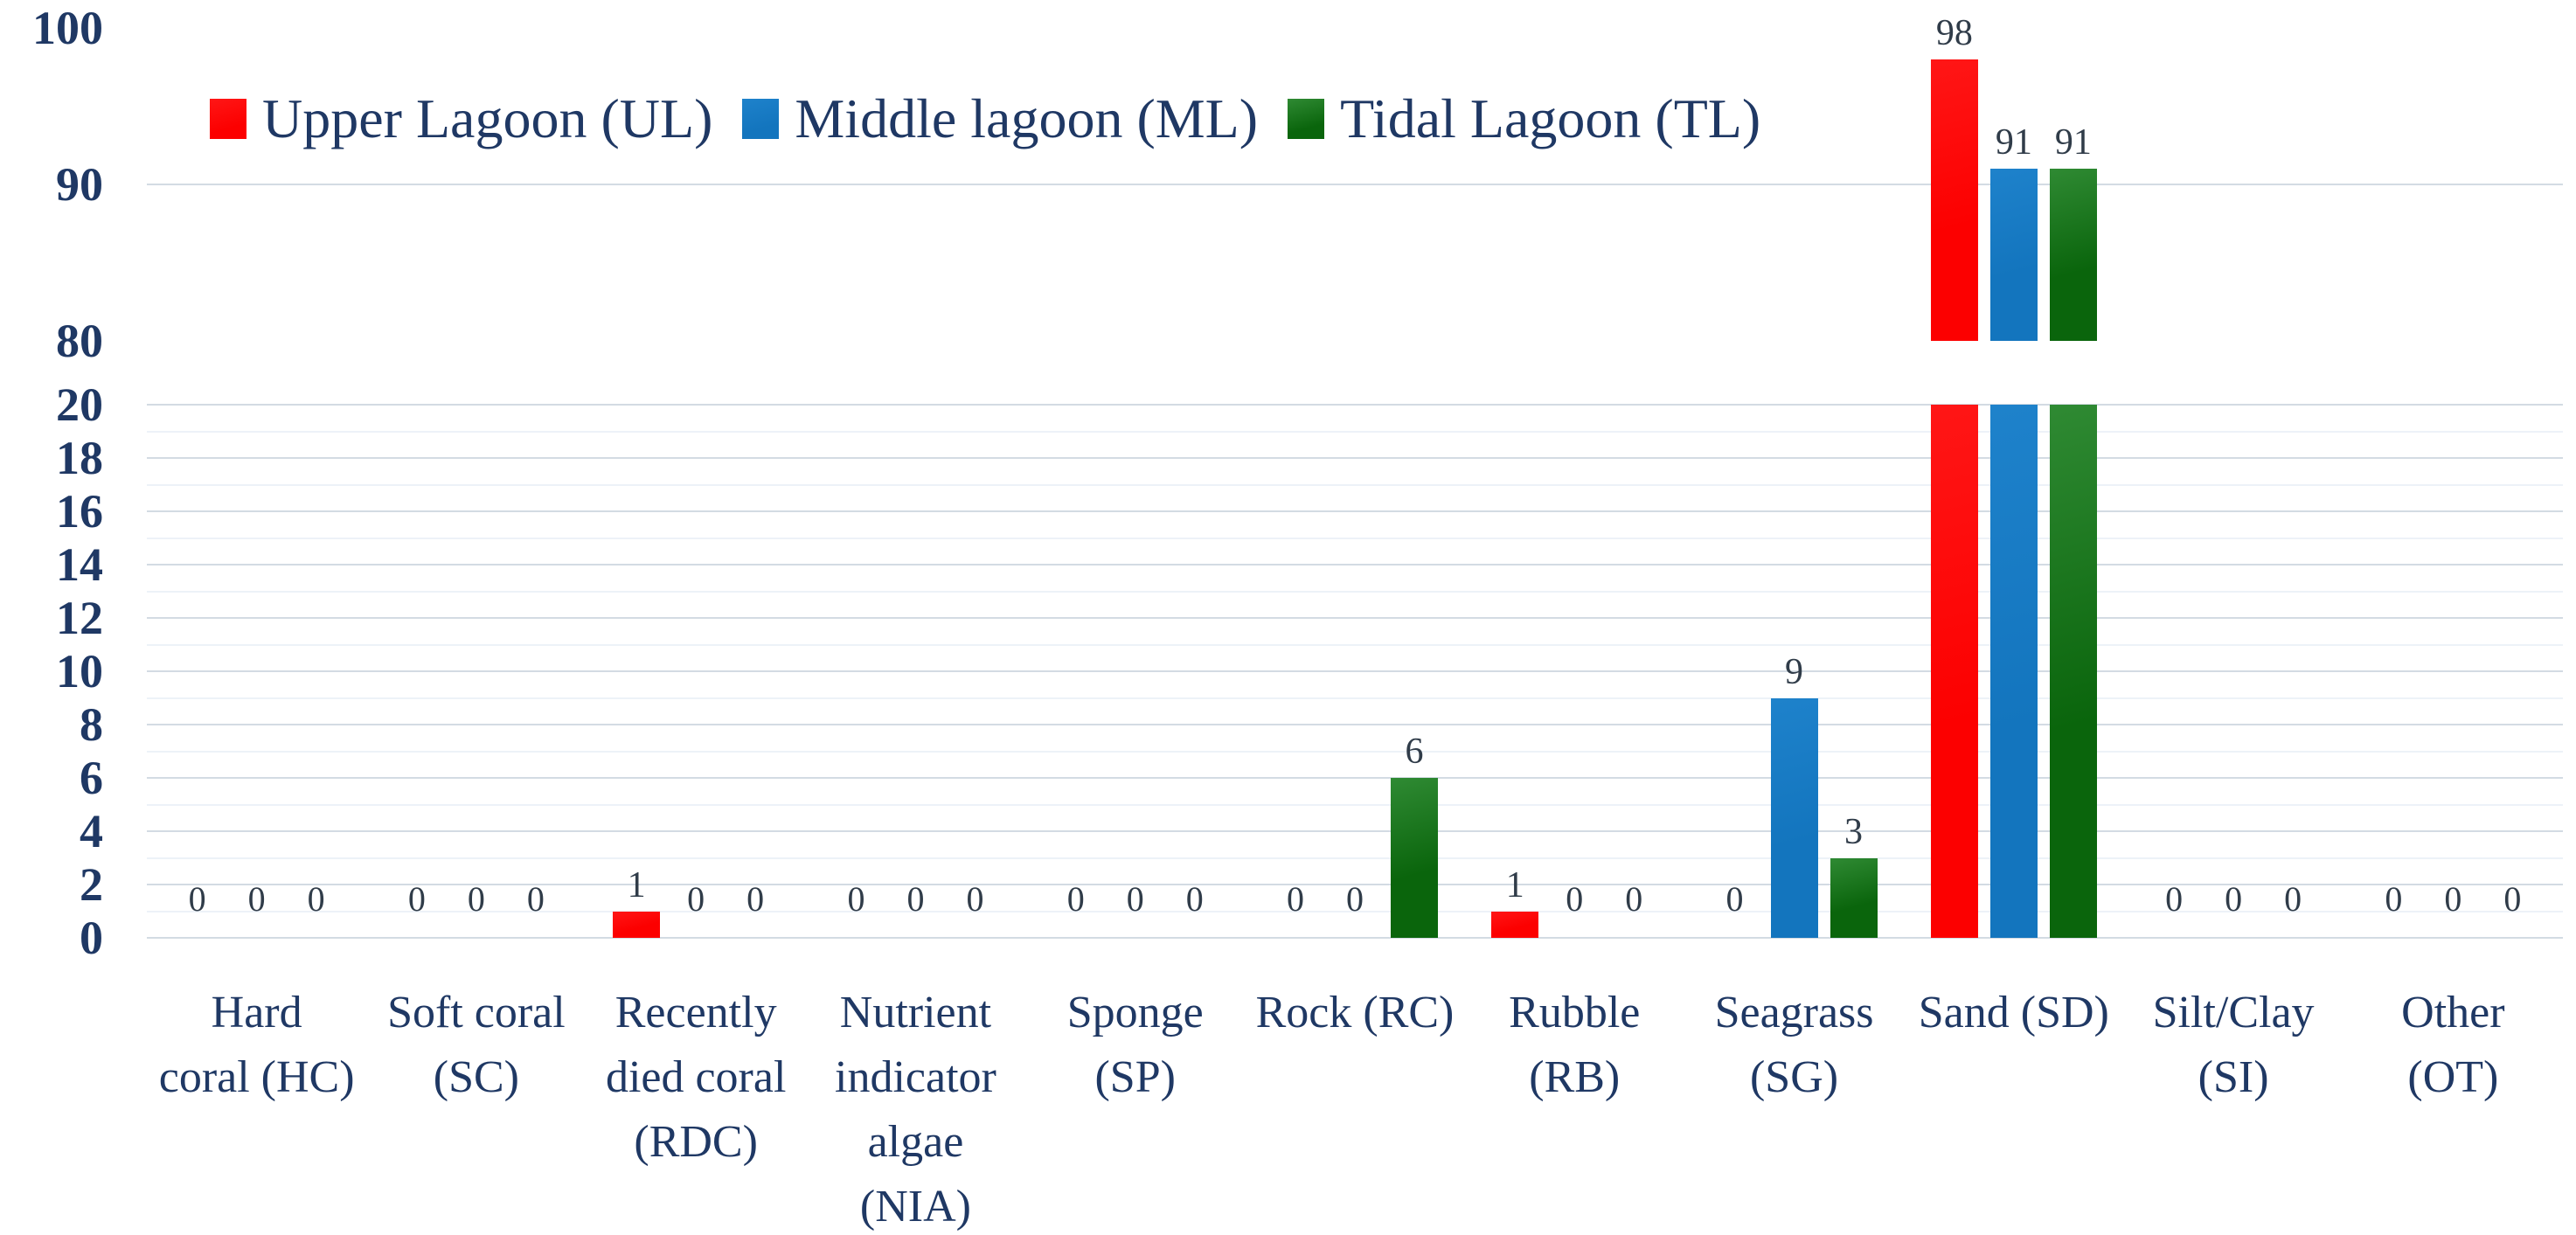 This screenshot has height=1235, width=2576. I want to click on x-category-label-line: indicator, so click(915, 1077).